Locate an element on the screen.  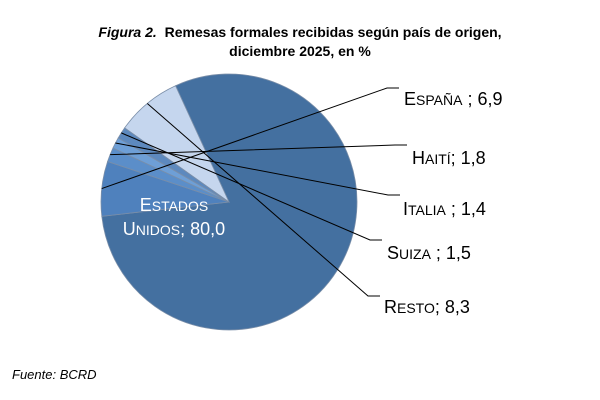
leader-line-espana is located at coordinates (250, 138).